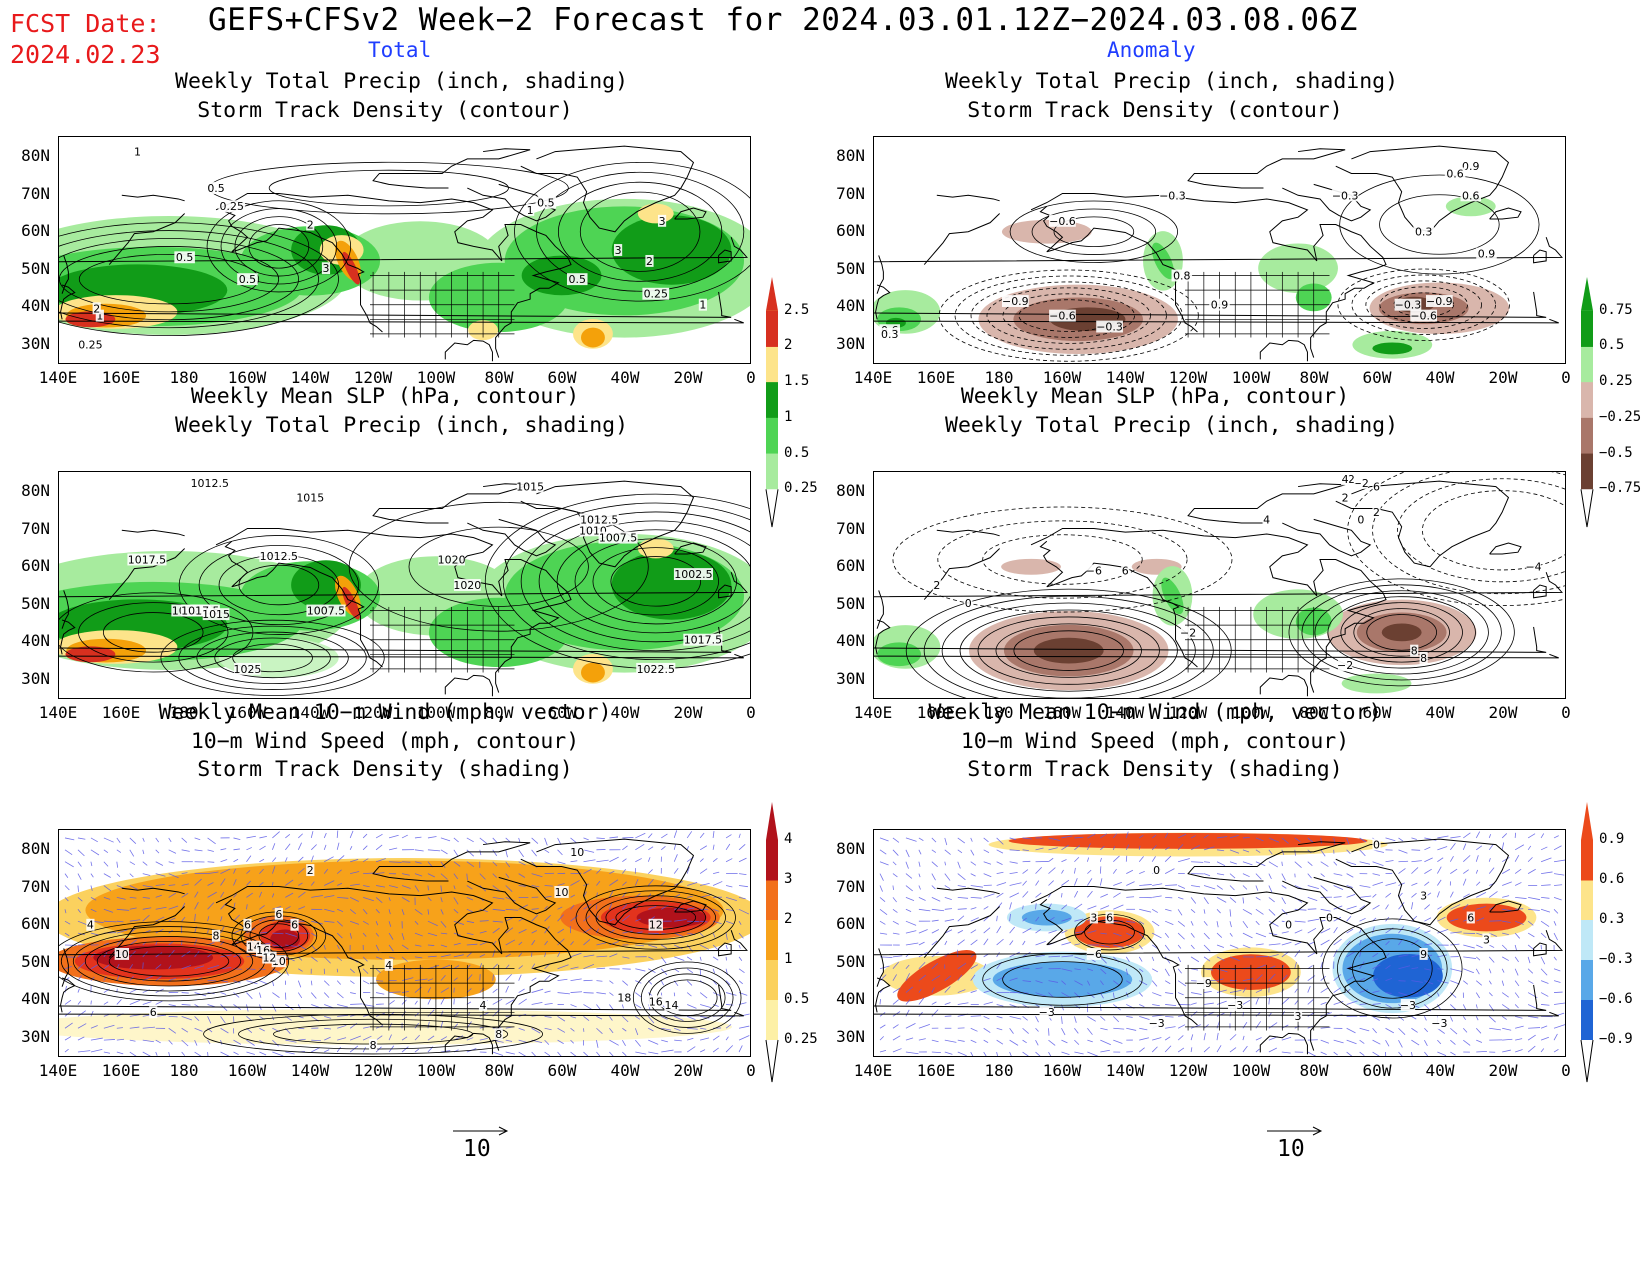  What do you see at coordinates (545, 203) in the screenshot?
I see `contour-label: 0.5` at bounding box center [545, 203].